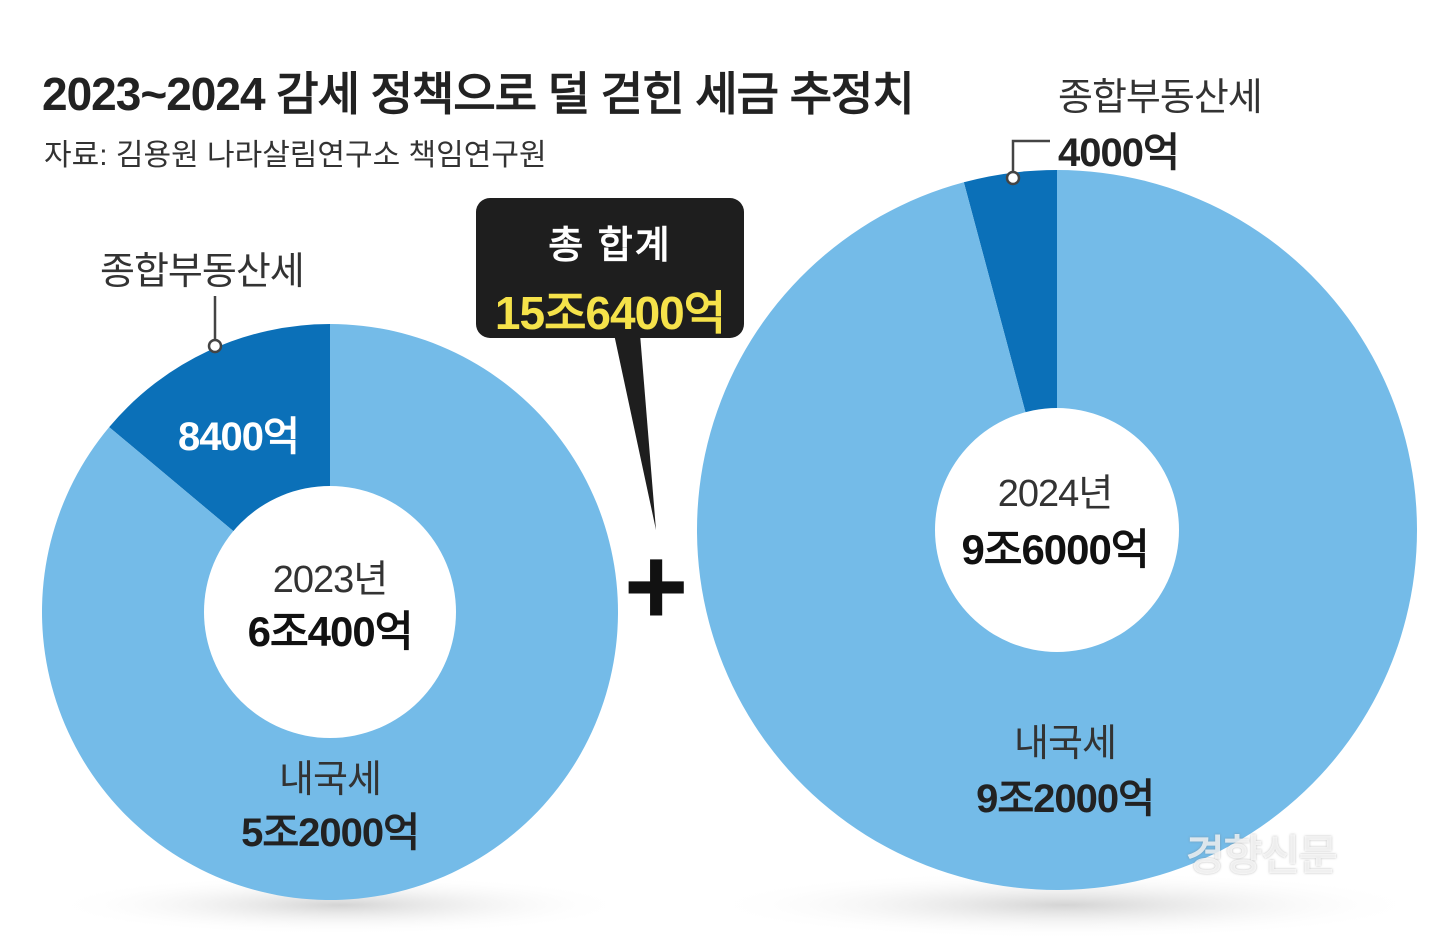 This screenshot has height=944, width=1446. I want to click on pie-2023-hole, so click(330, 612).